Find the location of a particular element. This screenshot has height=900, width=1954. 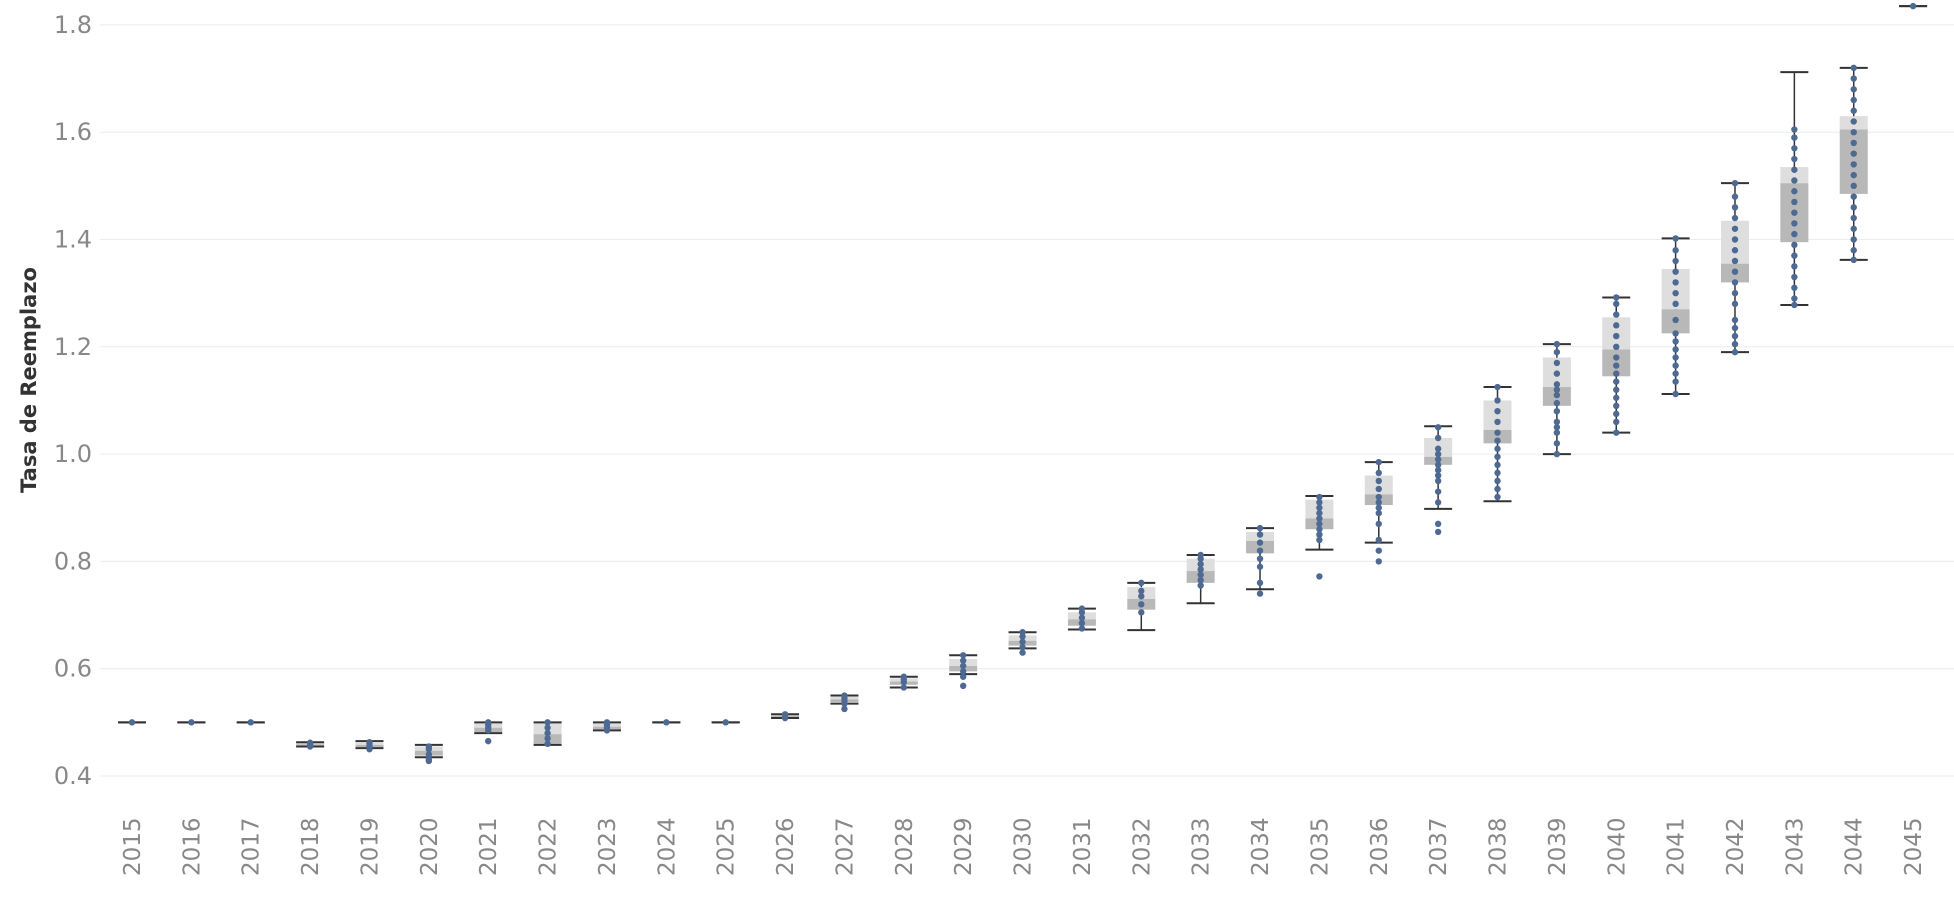

box-2044 is located at coordinates (1853, 164).